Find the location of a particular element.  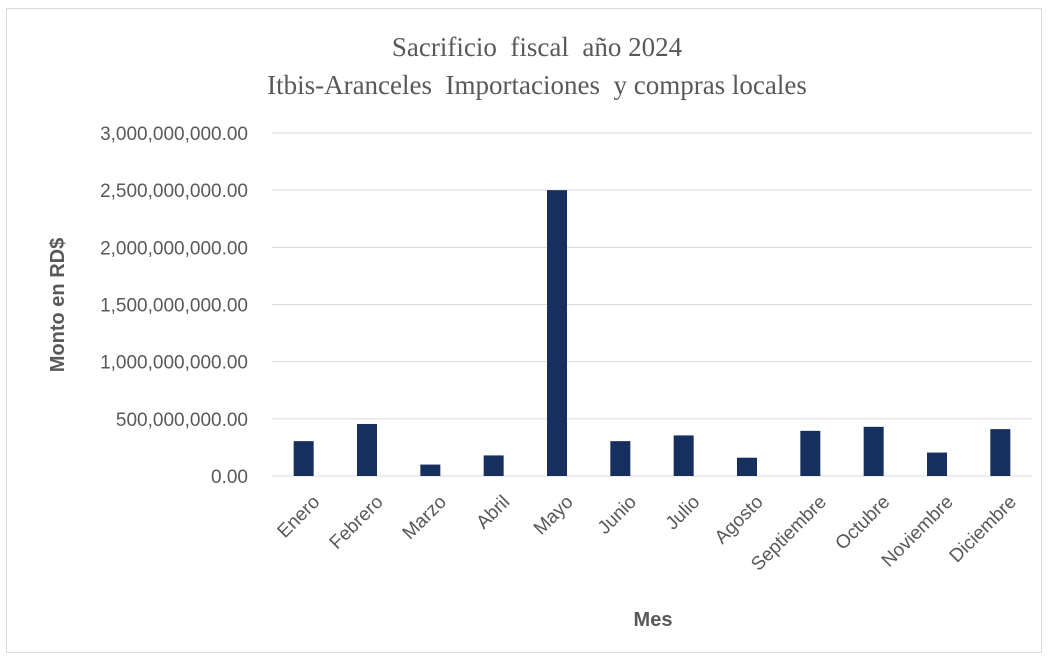

bar-febrero is located at coordinates (367, 449).